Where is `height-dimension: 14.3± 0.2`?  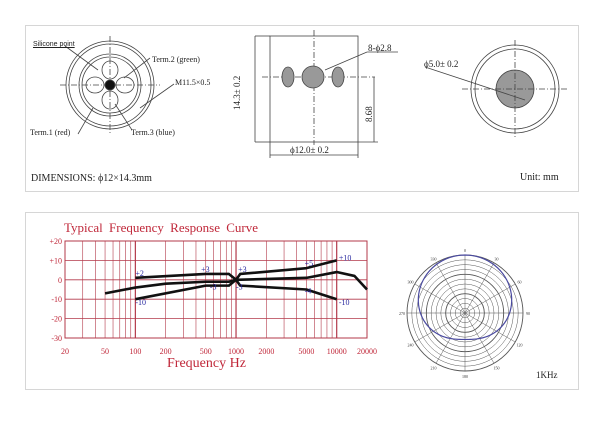 height-dimension: 14.3± 0.2 is located at coordinates (237, 92).